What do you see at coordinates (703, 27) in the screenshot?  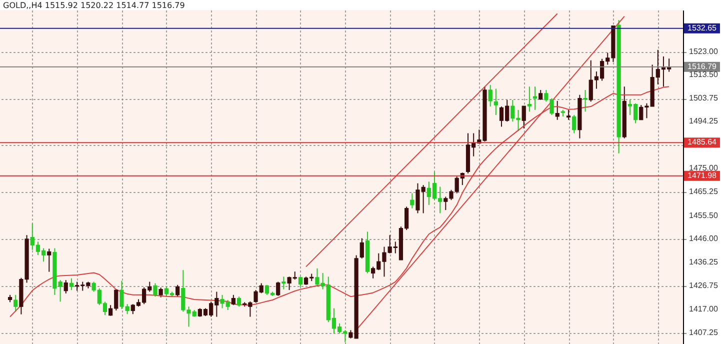 I see `ref-line-label: 1532.65` at bounding box center [703, 27].